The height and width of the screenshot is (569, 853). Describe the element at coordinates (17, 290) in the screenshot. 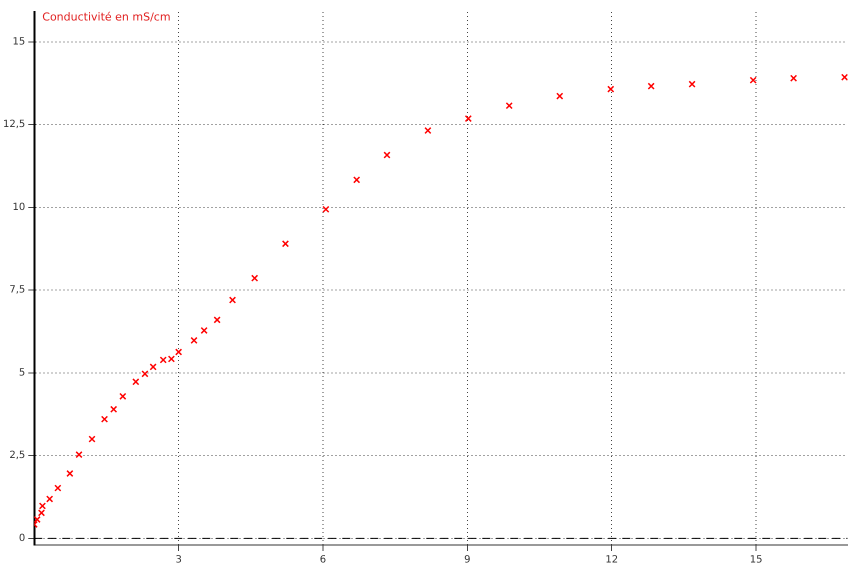

I see `y-tick-label: 7,5` at that location.